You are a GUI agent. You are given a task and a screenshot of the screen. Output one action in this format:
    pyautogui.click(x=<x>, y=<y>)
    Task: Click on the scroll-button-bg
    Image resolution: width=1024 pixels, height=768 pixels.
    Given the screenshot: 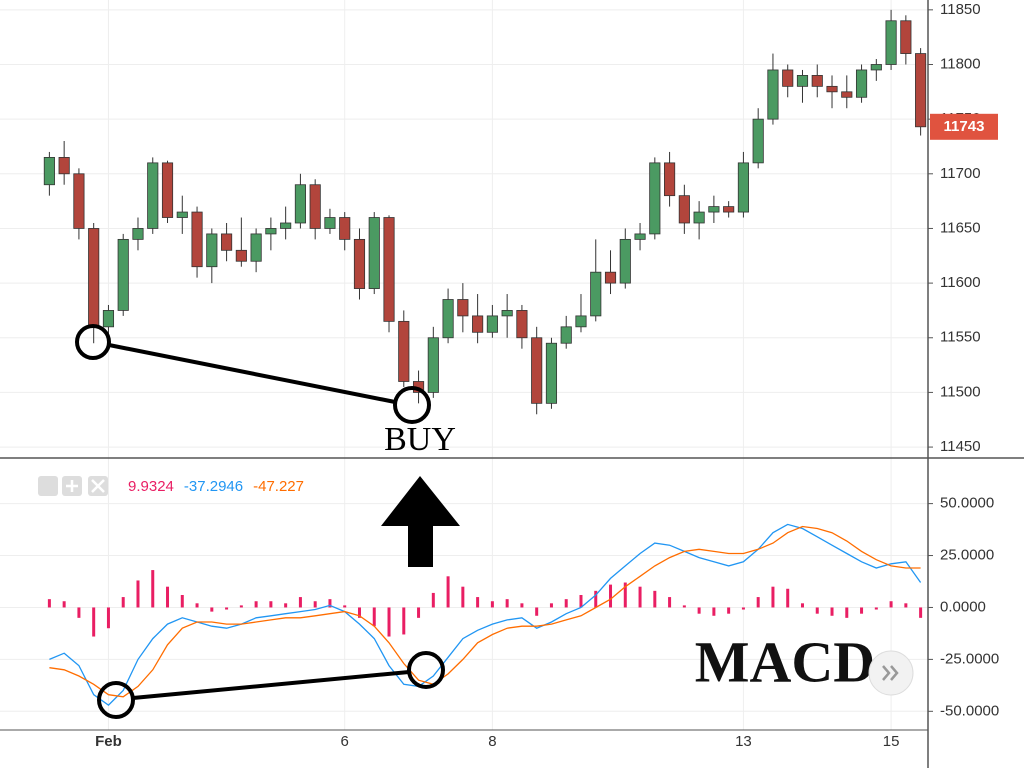 What is the action you would take?
    pyautogui.click(x=891, y=673)
    